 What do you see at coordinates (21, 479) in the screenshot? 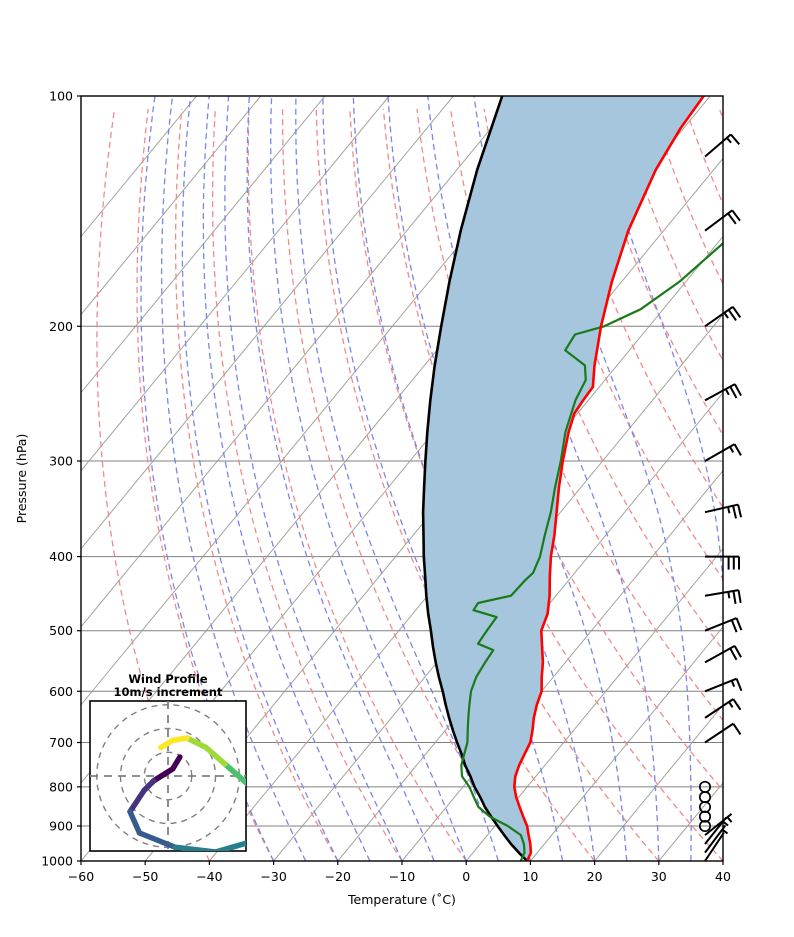
I see `y-axis-label: Pressure (hPa)` at bounding box center [21, 479].